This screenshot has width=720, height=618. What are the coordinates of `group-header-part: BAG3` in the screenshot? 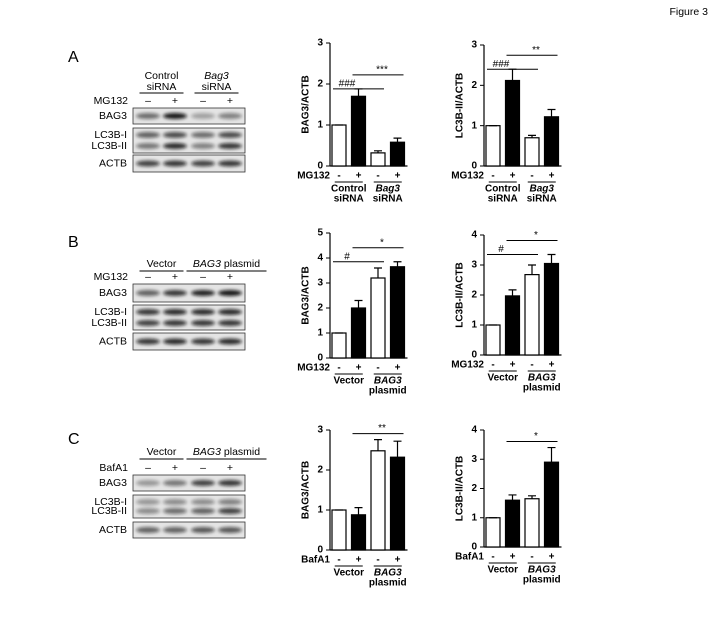 It's located at (207, 452).